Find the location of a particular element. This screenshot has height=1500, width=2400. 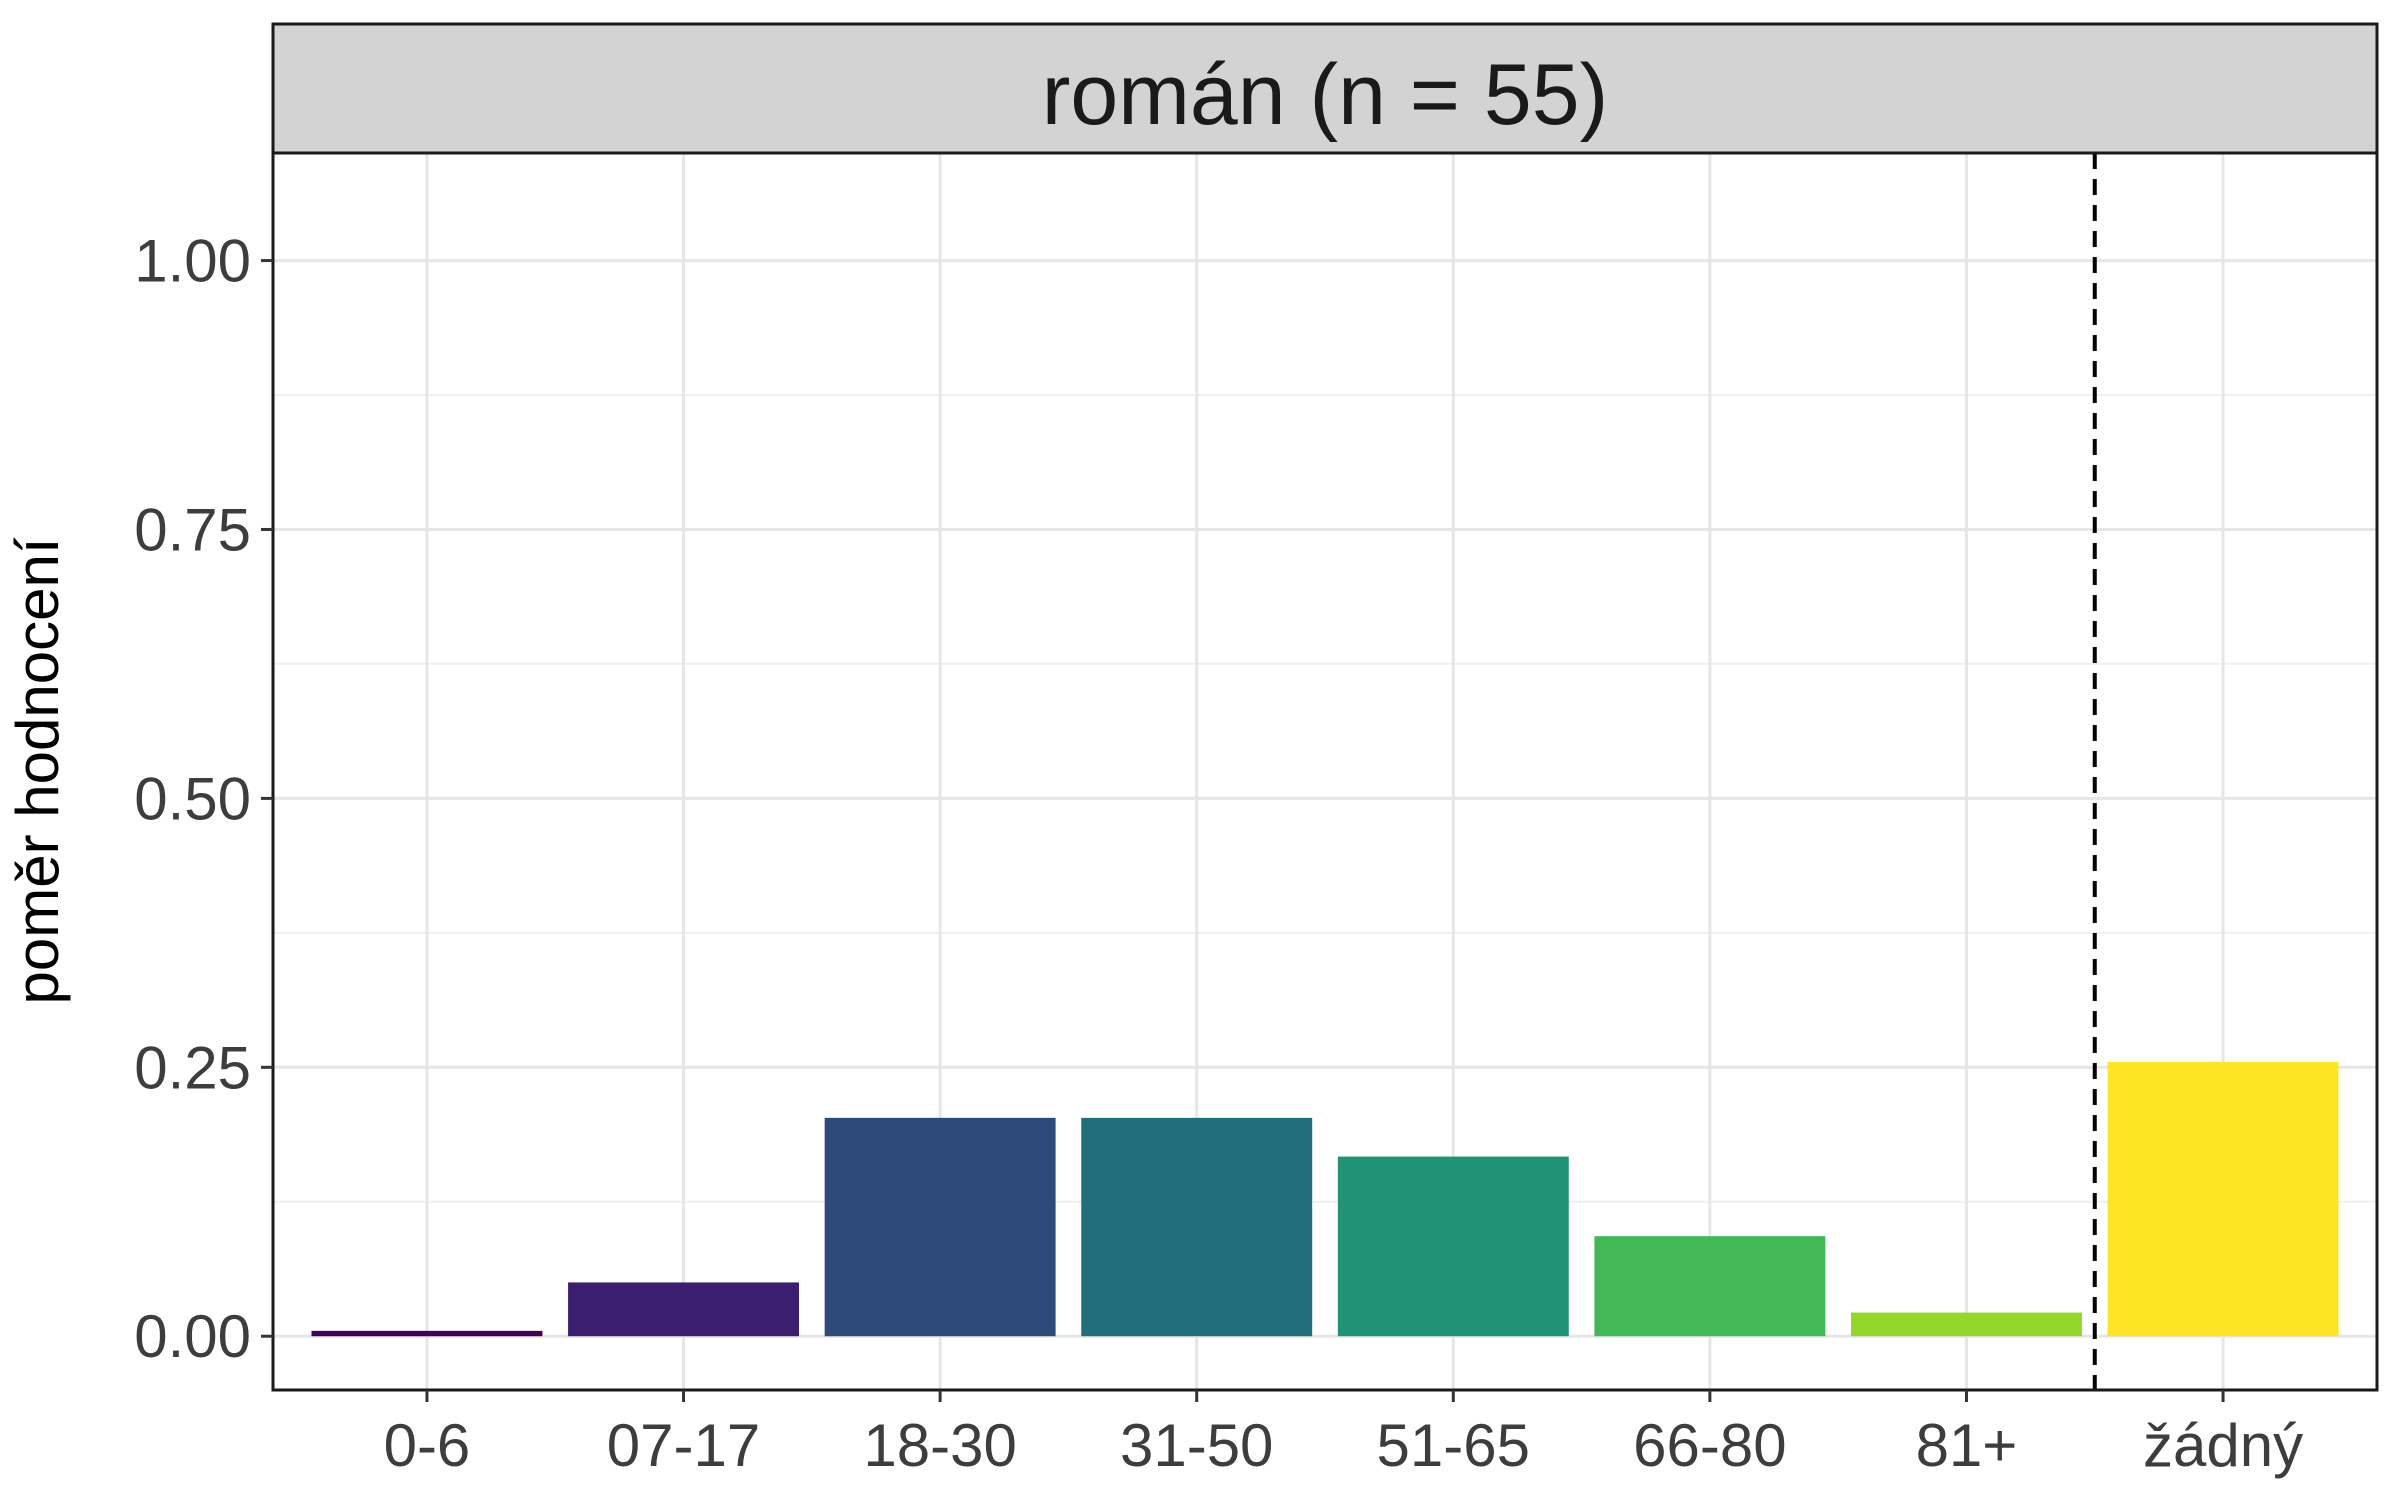

x-tick-label: 81+ is located at coordinates (1967, 1445).